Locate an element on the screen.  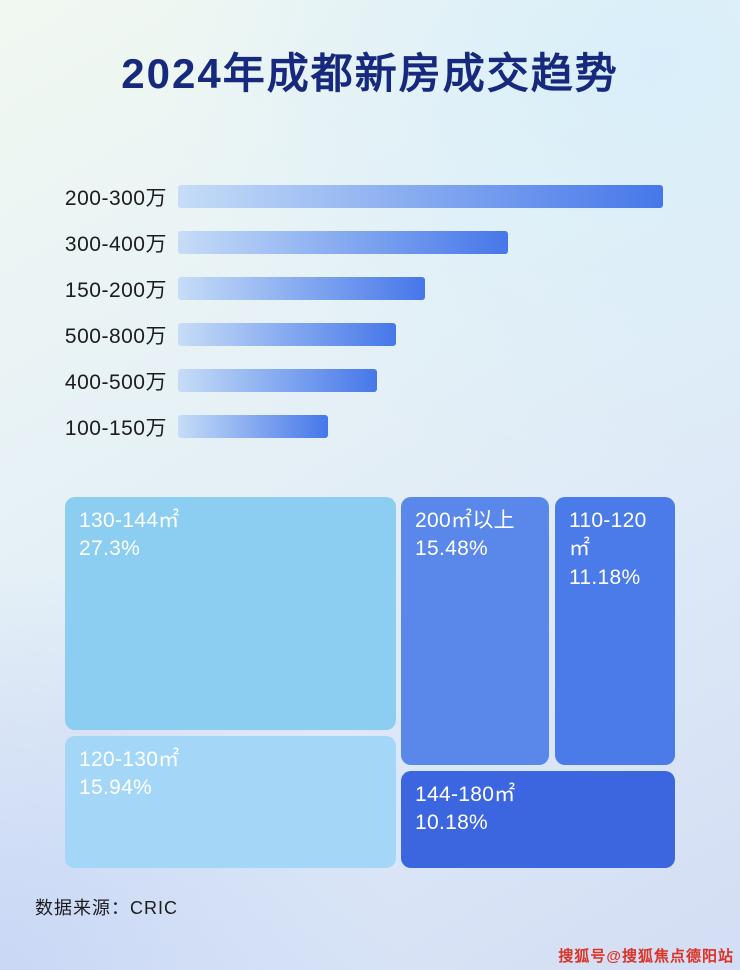
bar-row: 500-800万 is located at coordinates (370, 335).